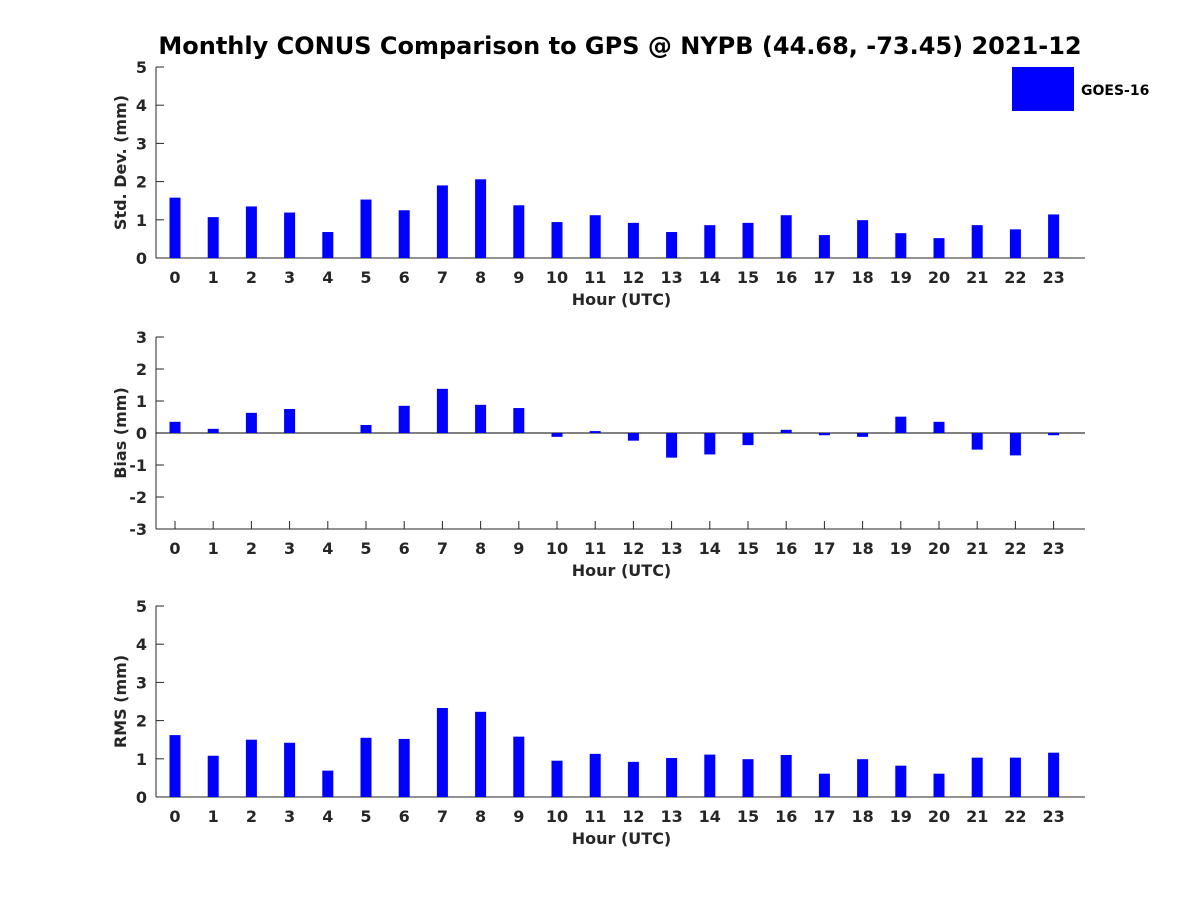 The width and height of the screenshot is (1200, 900). I want to click on y-tick-label: -1, so click(138, 465).